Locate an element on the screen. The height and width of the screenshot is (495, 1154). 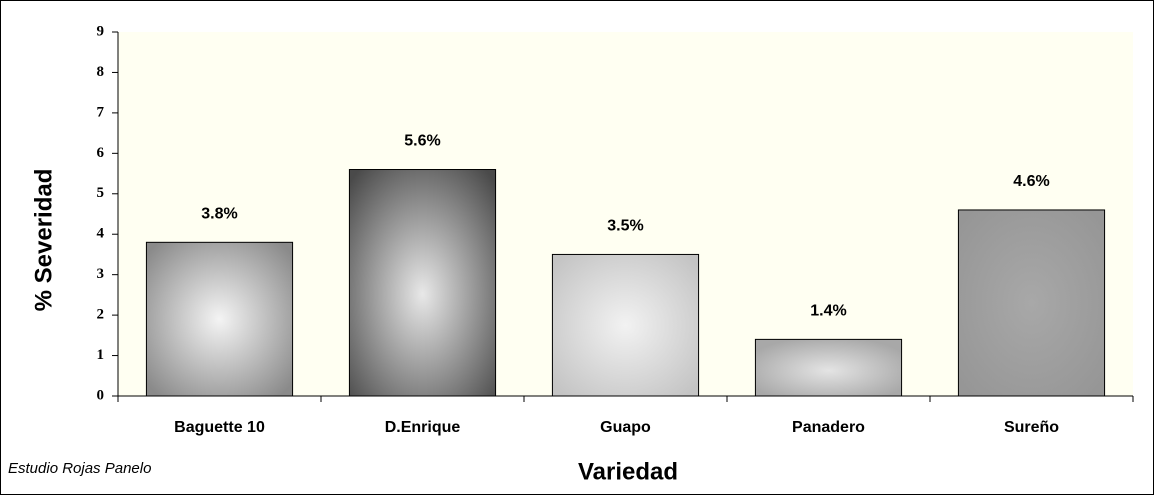
y-tick-label: 0 is located at coordinates (101, 395).